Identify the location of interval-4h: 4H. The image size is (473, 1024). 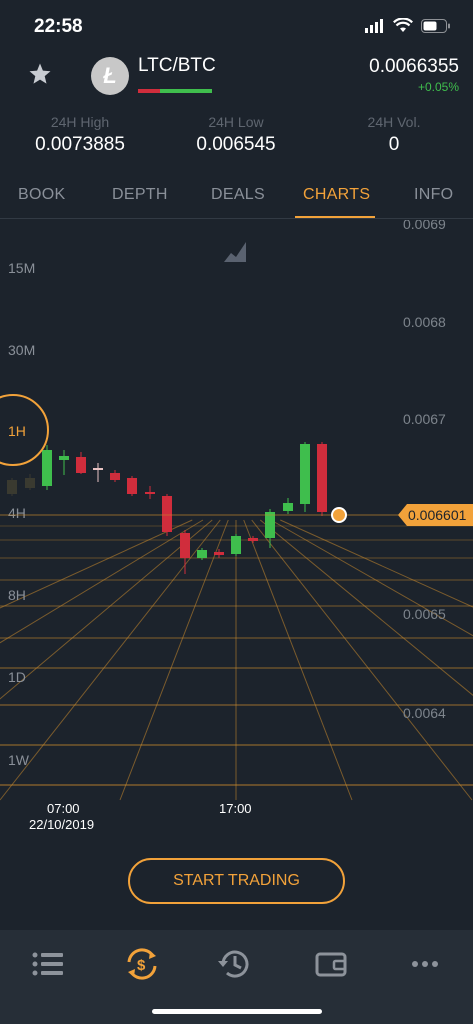
(17, 513).